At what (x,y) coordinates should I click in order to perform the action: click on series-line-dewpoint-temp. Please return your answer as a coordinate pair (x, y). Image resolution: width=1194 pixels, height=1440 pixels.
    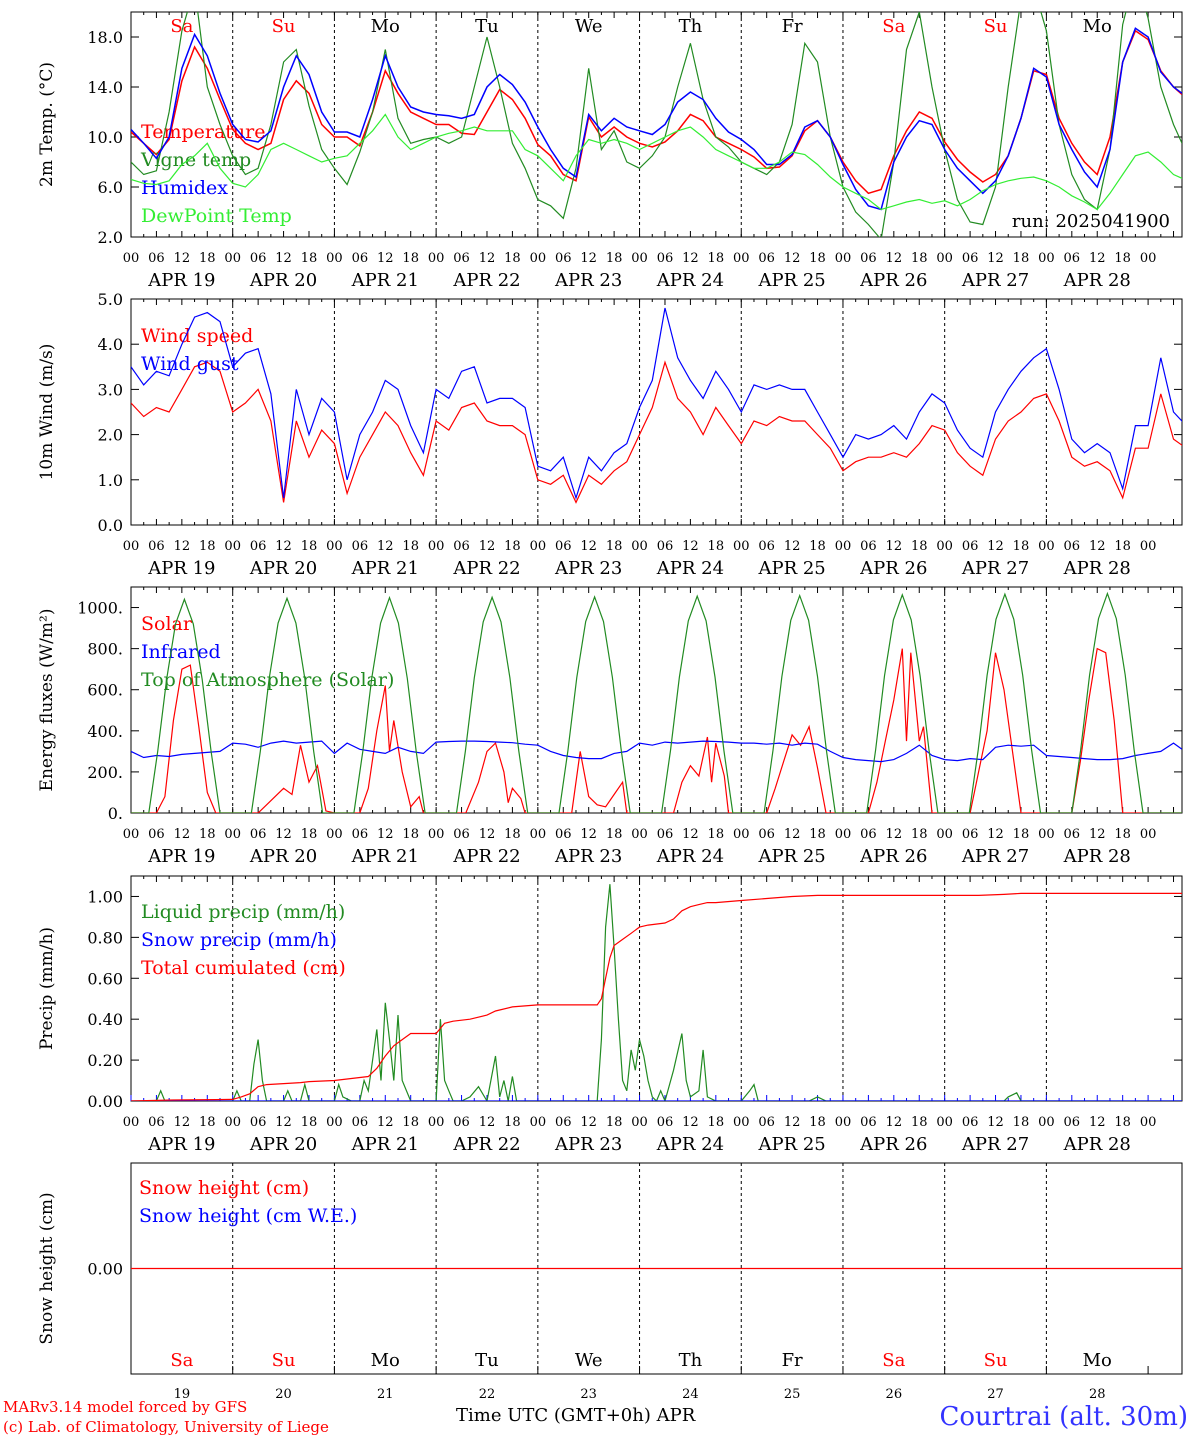
    Looking at the image, I should click on (656, 162).